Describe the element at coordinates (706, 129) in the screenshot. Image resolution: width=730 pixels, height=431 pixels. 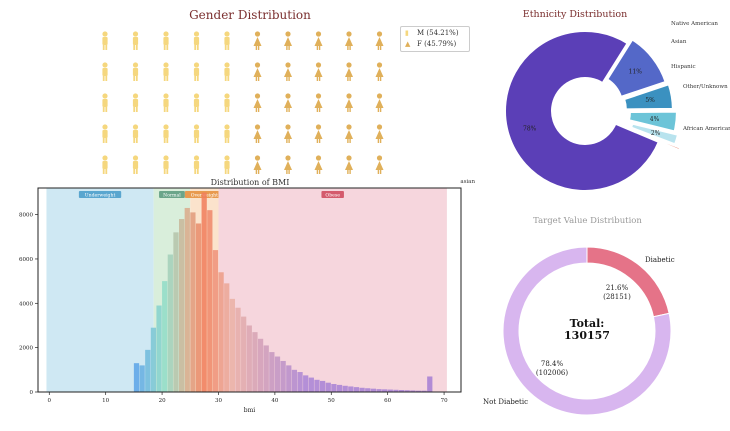
I see `ethnicity-category-label: African American` at that location.